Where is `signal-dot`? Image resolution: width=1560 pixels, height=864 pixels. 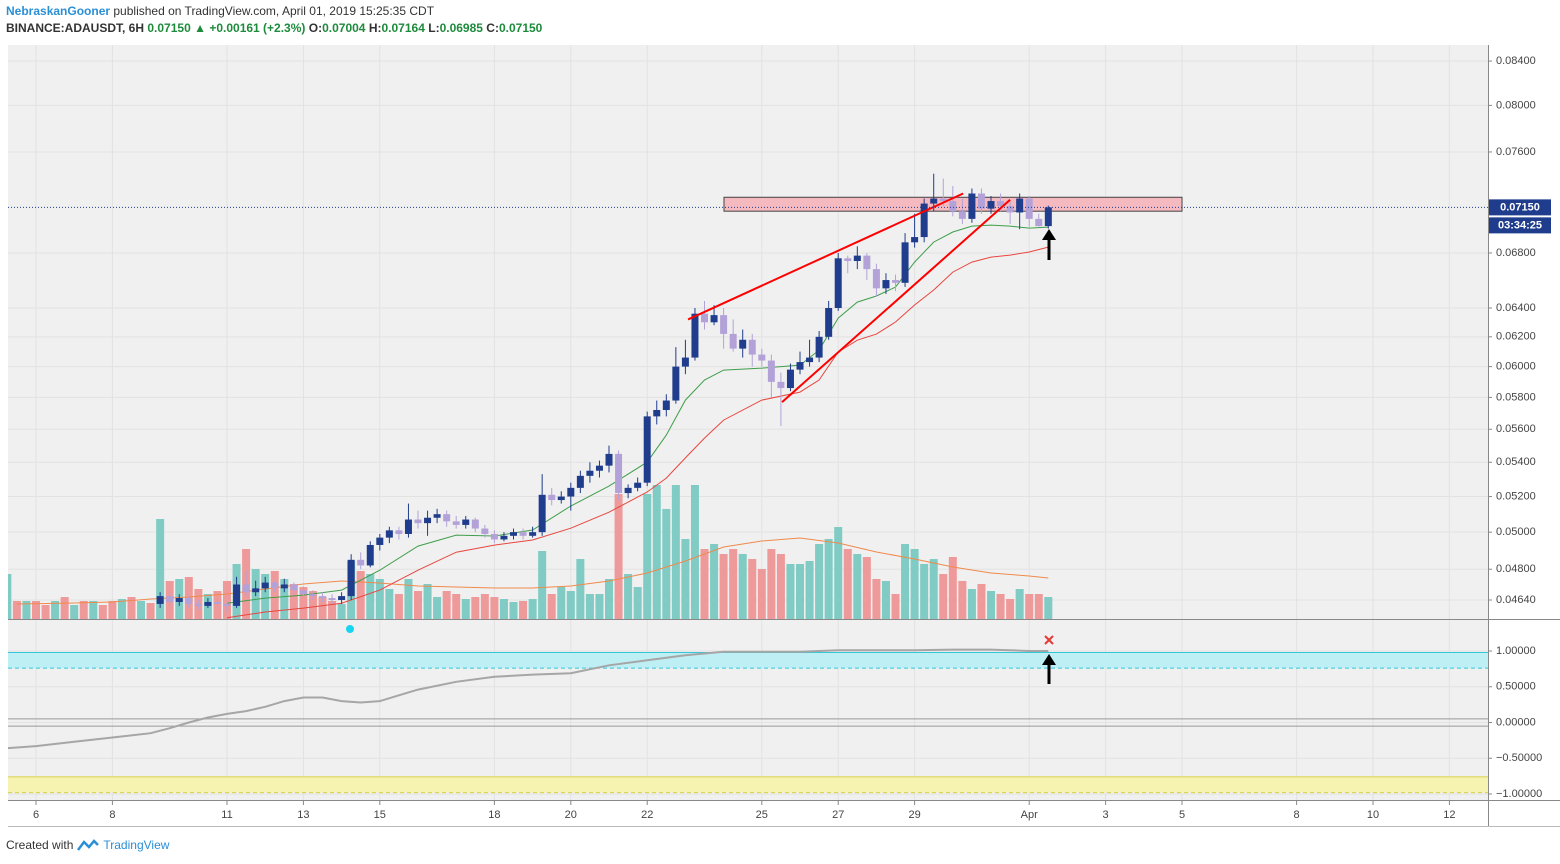 signal-dot is located at coordinates (350, 629).